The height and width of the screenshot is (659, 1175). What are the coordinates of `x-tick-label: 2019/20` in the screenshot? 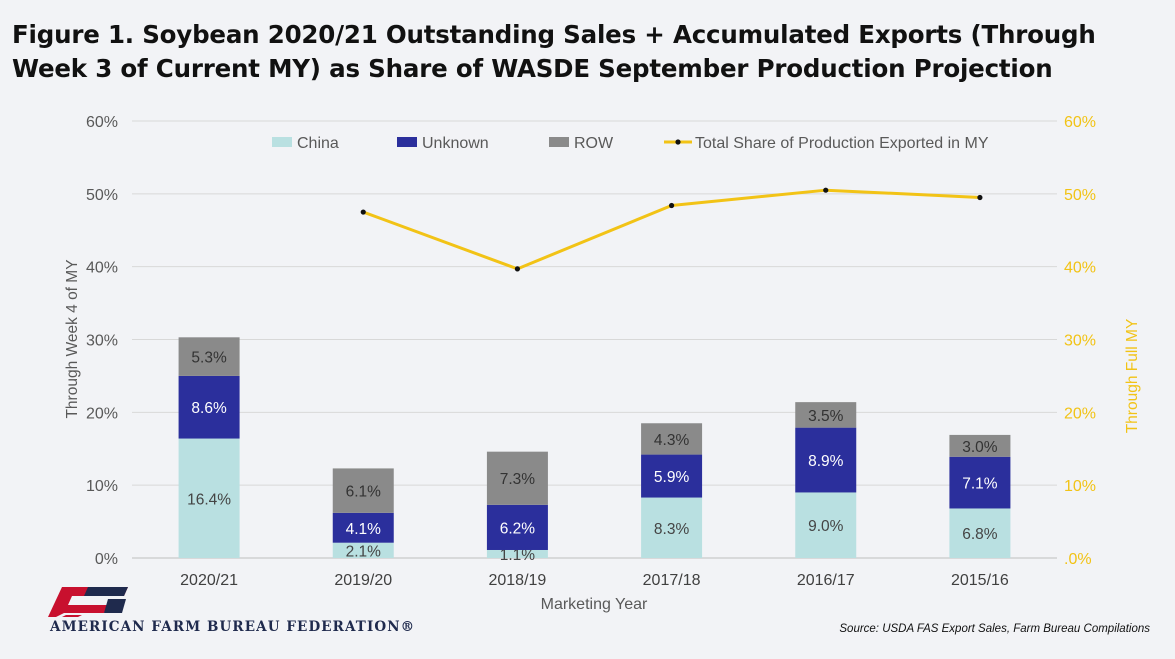 It's located at (363, 580).